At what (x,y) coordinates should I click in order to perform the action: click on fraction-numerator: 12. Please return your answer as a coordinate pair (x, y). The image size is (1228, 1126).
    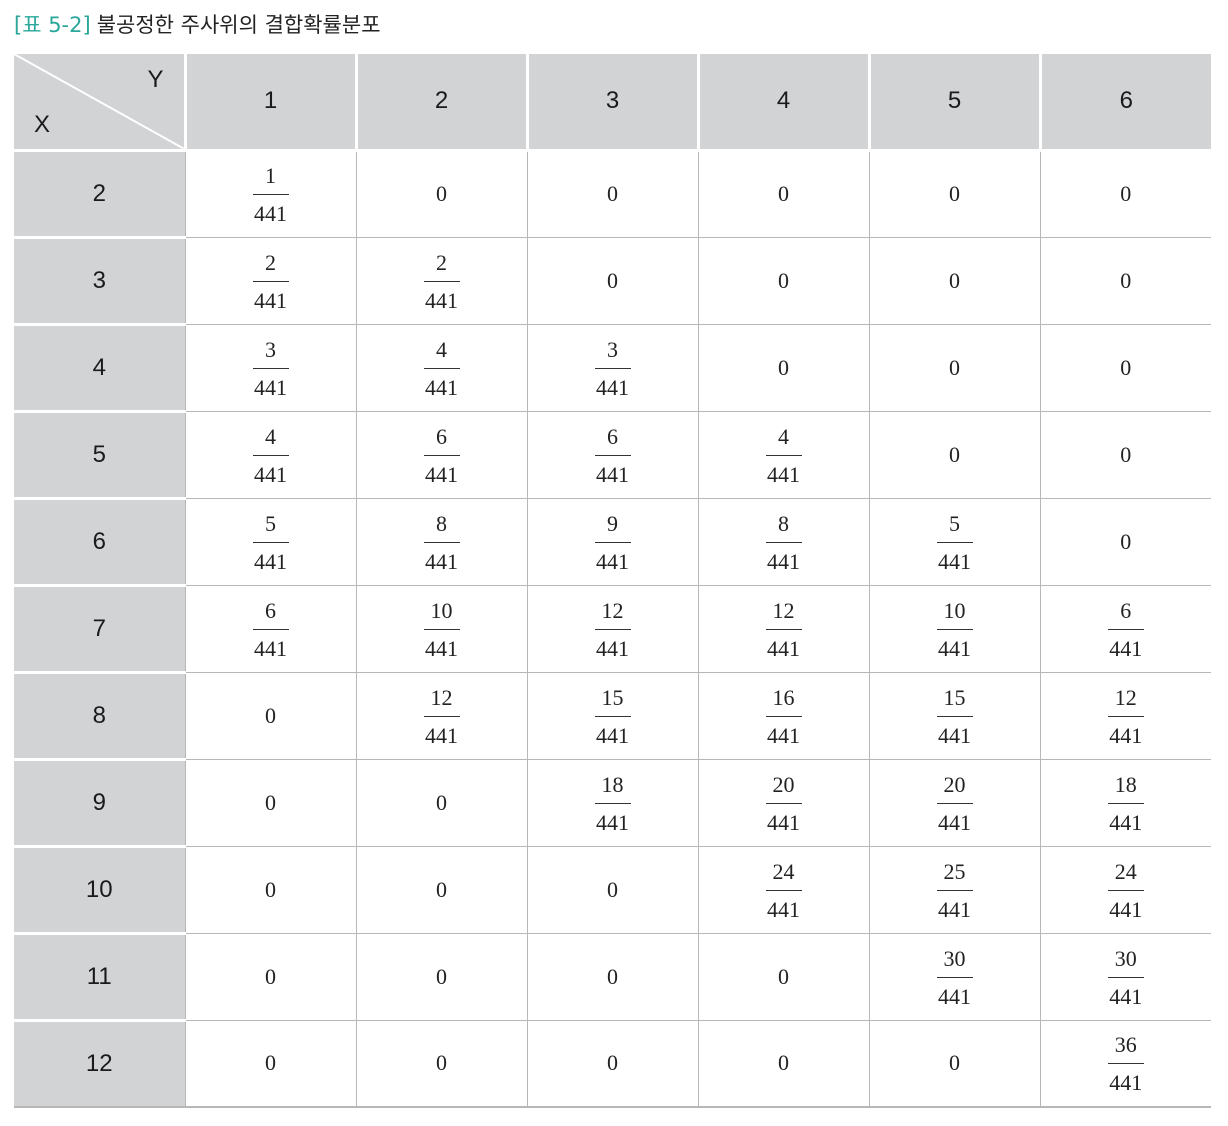
    Looking at the image, I should click on (441, 697).